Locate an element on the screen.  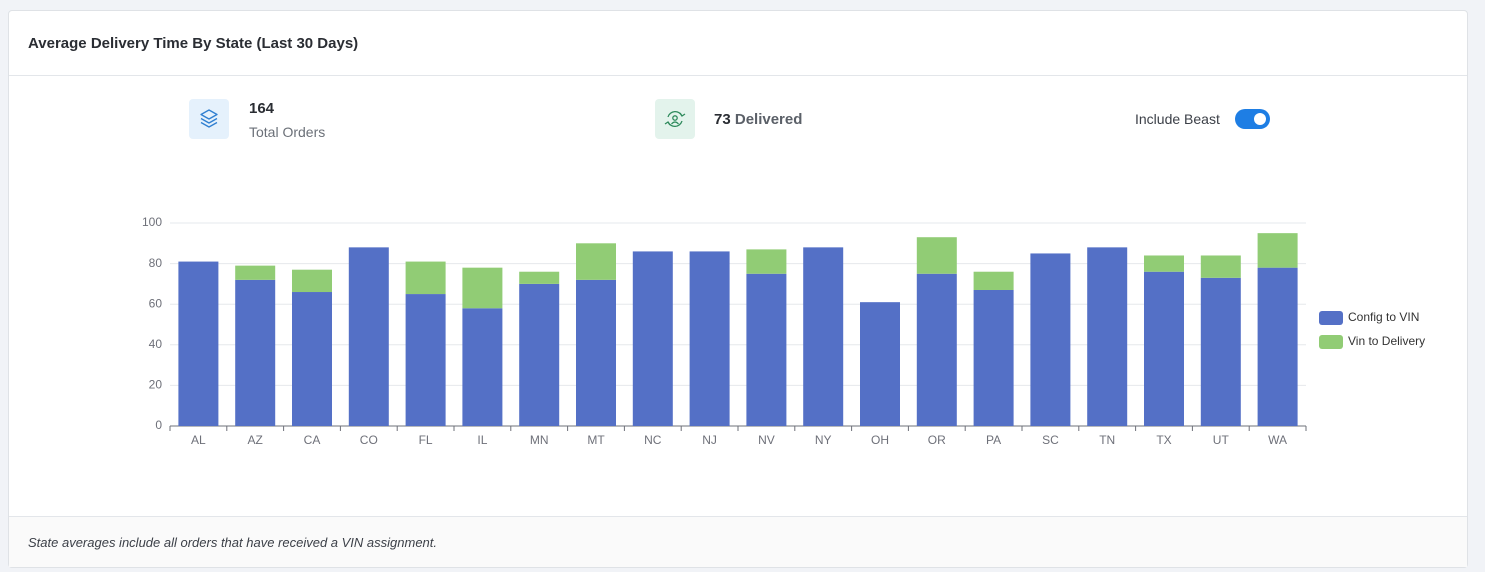
stat-value: 164 is located at coordinates (262, 108).